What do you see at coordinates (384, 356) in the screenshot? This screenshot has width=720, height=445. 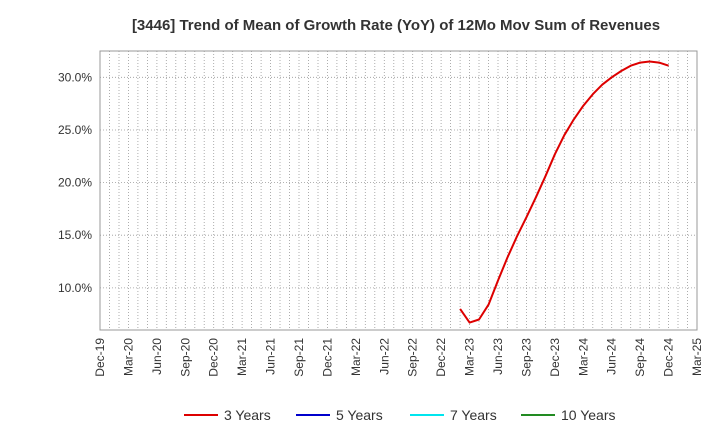 I see `x-tick-label: Jun-22` at bounding box center [384, 356].